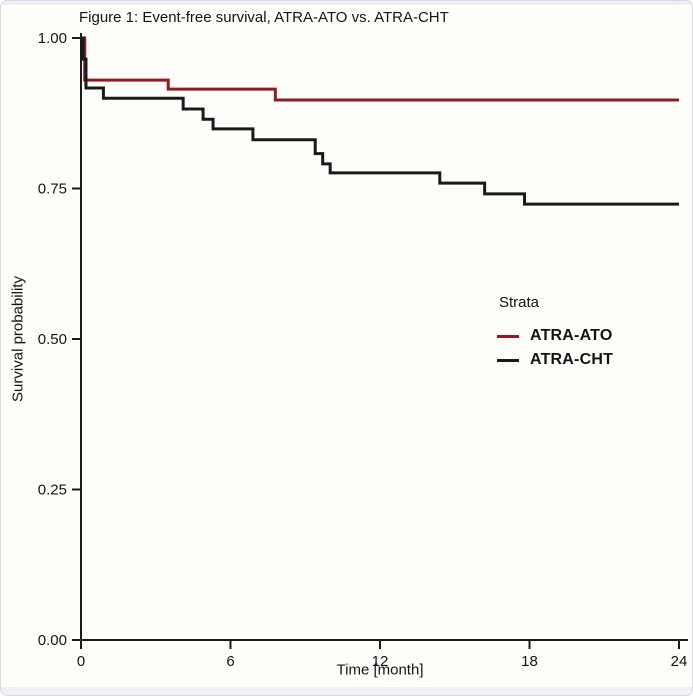  What do you see at coordinates (52, 189) in the screenshot?
I see `y-tick-label: 0.75` at bounding box center [52, 189].